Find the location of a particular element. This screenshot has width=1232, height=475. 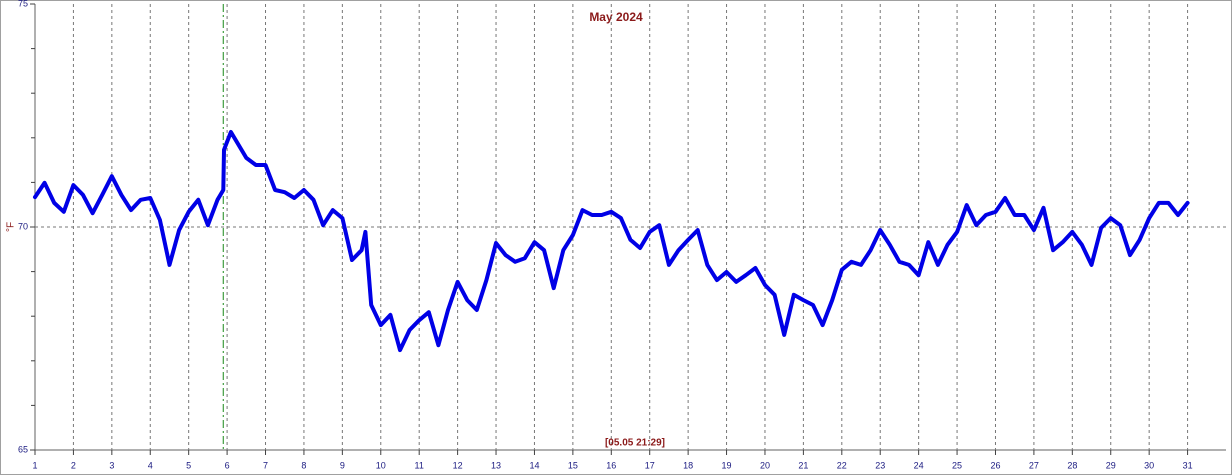

x-tick-label: 1 is located at coordinates (34, 465).